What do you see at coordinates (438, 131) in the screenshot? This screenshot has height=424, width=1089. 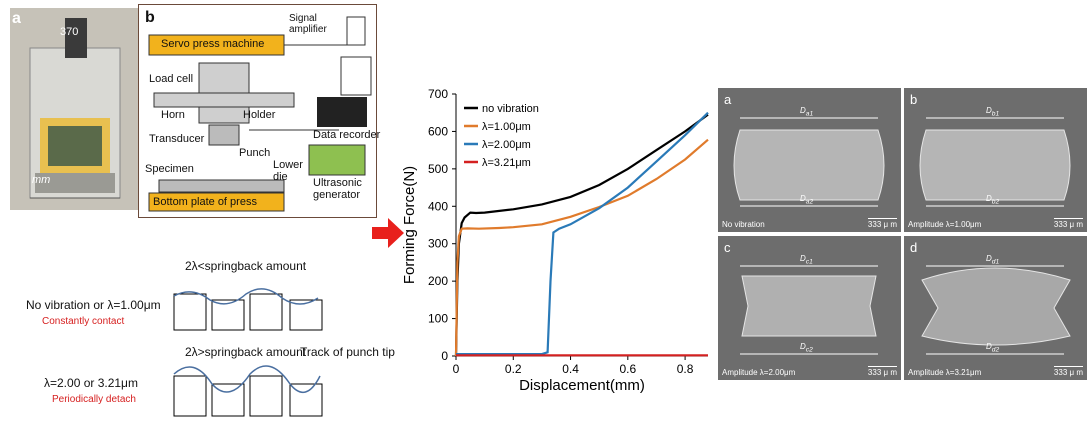 I see `y-tick-label: 600` at bounding box center [438, 131].